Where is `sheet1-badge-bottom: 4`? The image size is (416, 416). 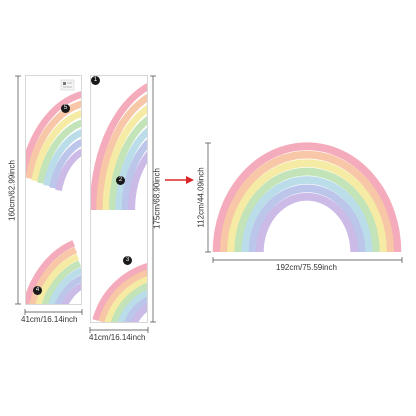
sheet1-badge-bottom: 4 is located at coordinates (37, 290).